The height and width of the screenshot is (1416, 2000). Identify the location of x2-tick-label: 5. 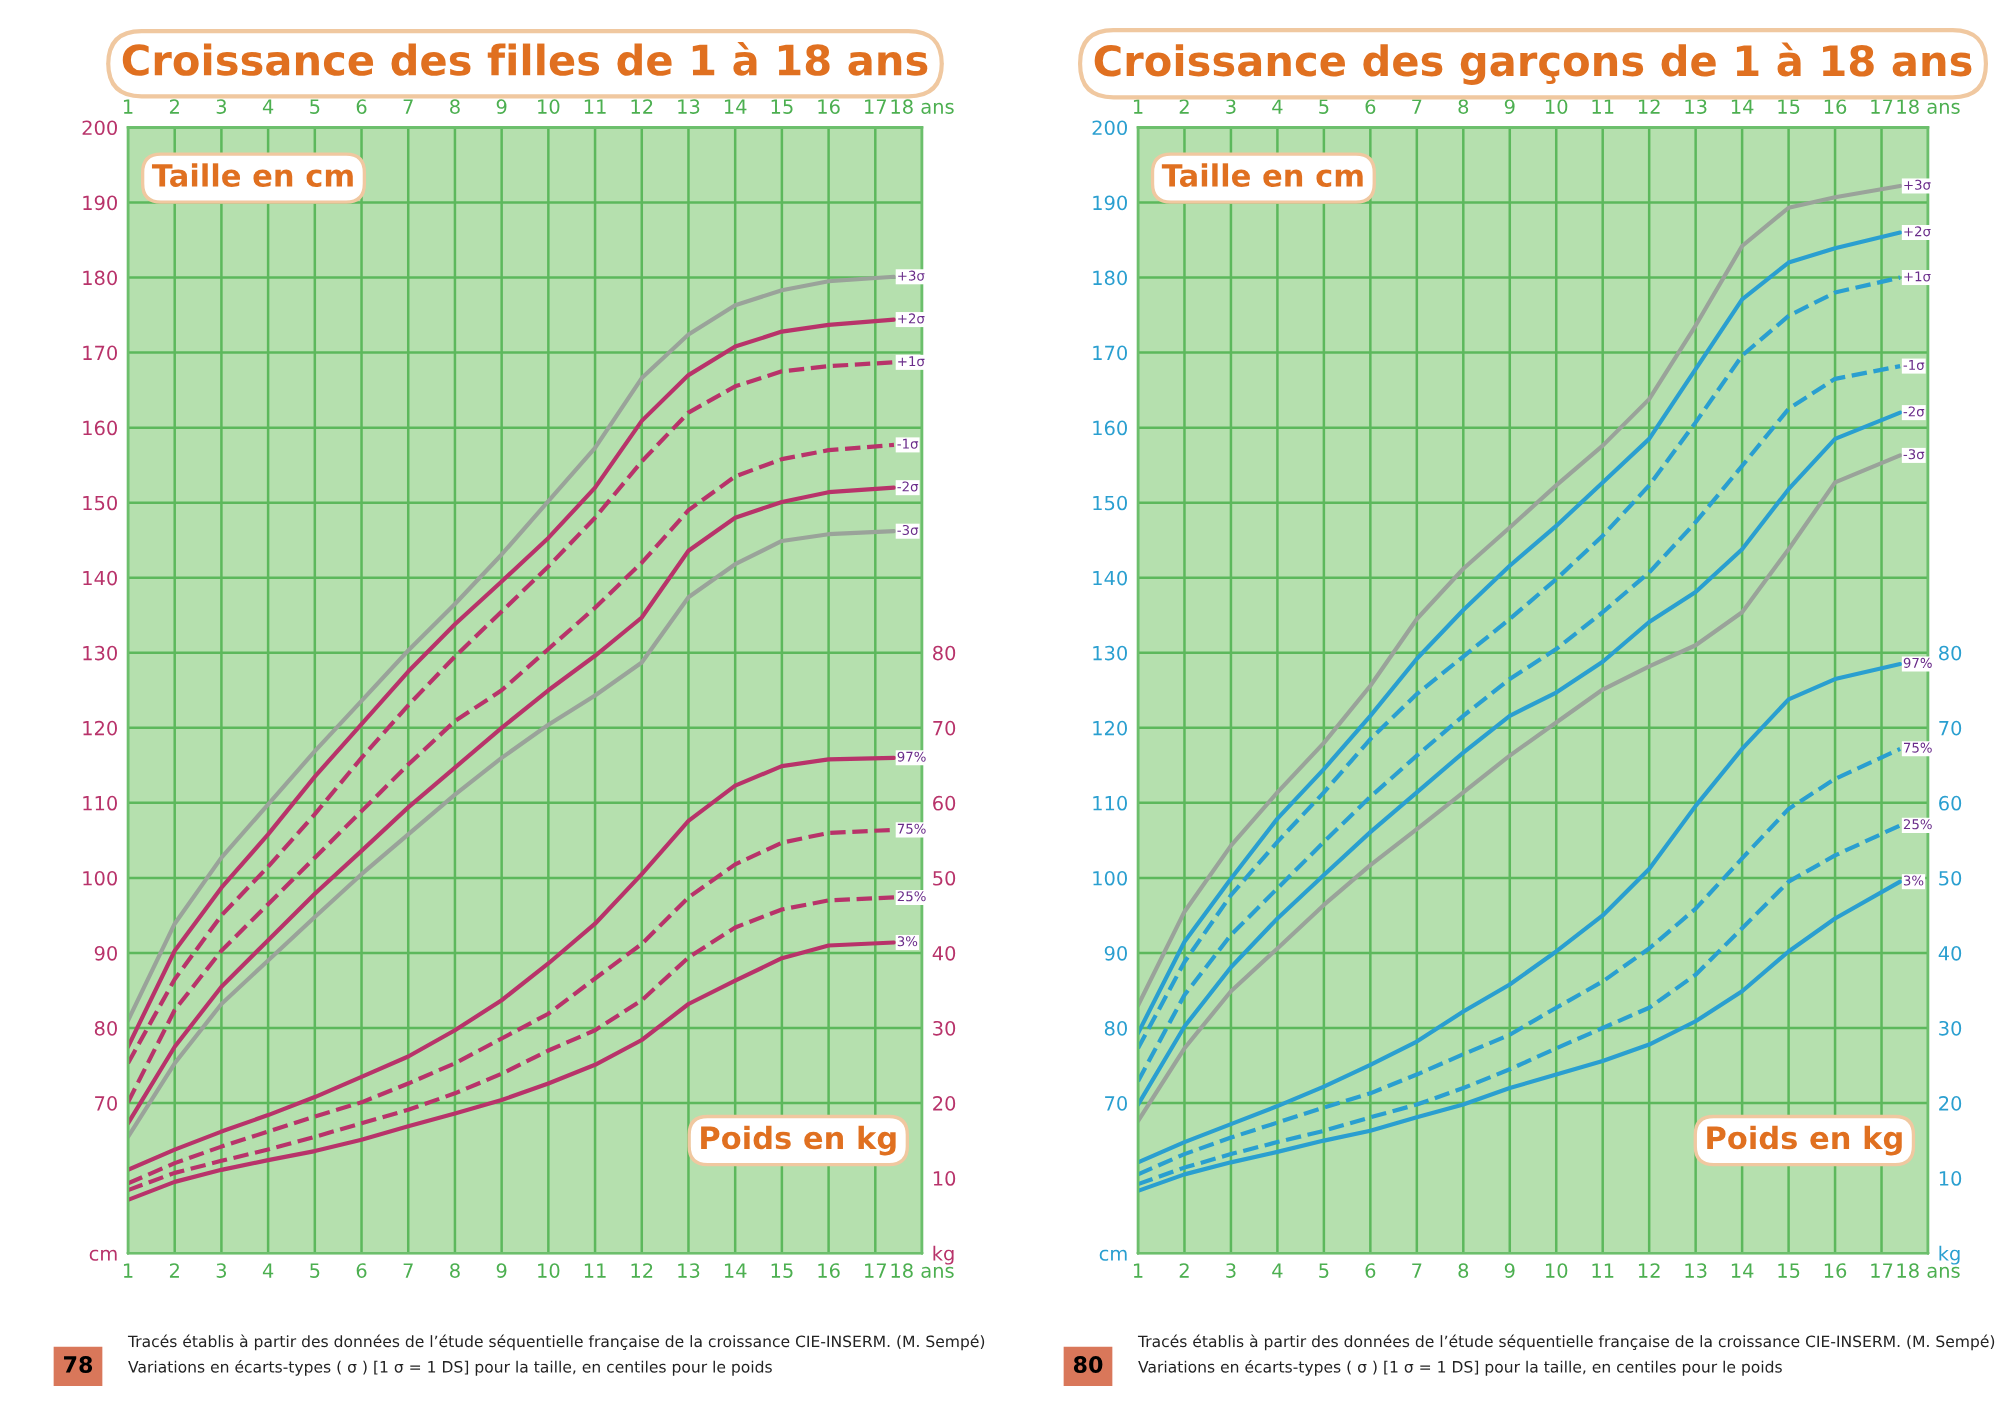
(1324, 106).